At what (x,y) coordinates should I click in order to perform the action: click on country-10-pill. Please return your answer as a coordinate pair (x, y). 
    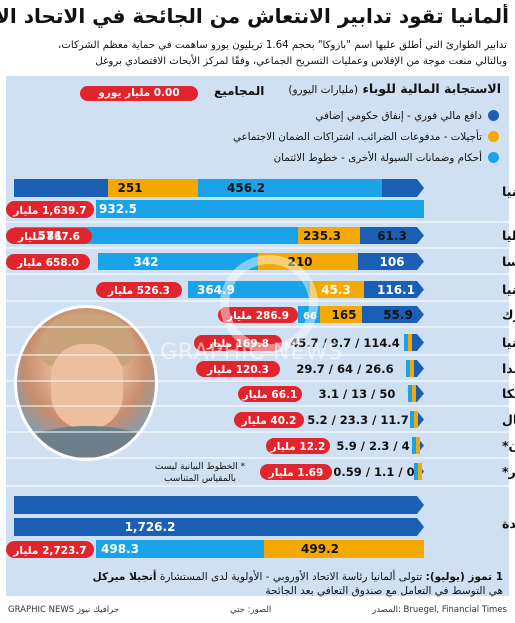
    Looking at the image, I should click on (296, 472).